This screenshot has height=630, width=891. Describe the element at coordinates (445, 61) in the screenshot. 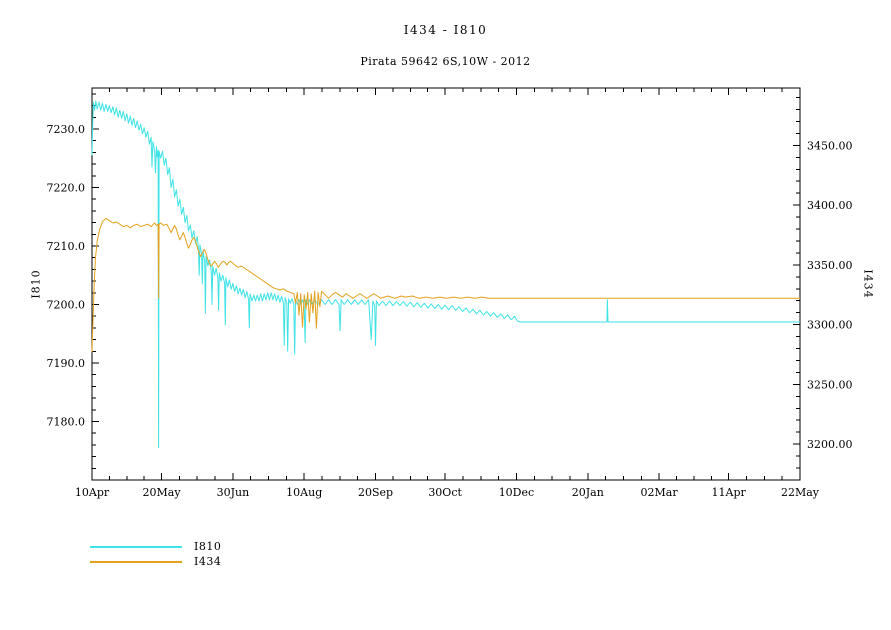

I see `chart-subtitle: Pirata 59642 6S,10W - 2012` at that location.